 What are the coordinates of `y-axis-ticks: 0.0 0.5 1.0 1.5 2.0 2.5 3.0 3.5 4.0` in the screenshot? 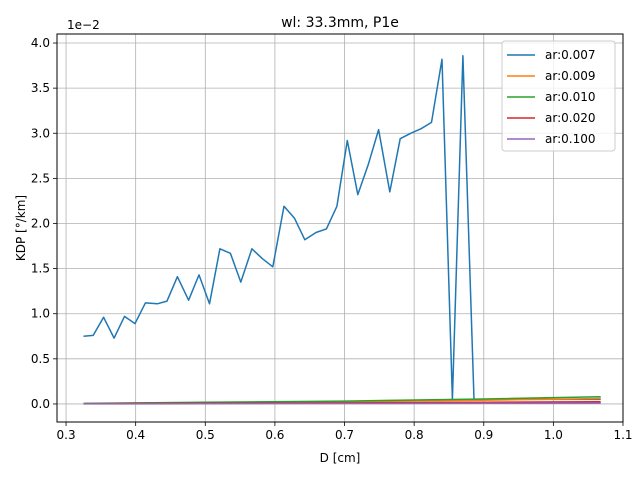 It's located at (44, 223).